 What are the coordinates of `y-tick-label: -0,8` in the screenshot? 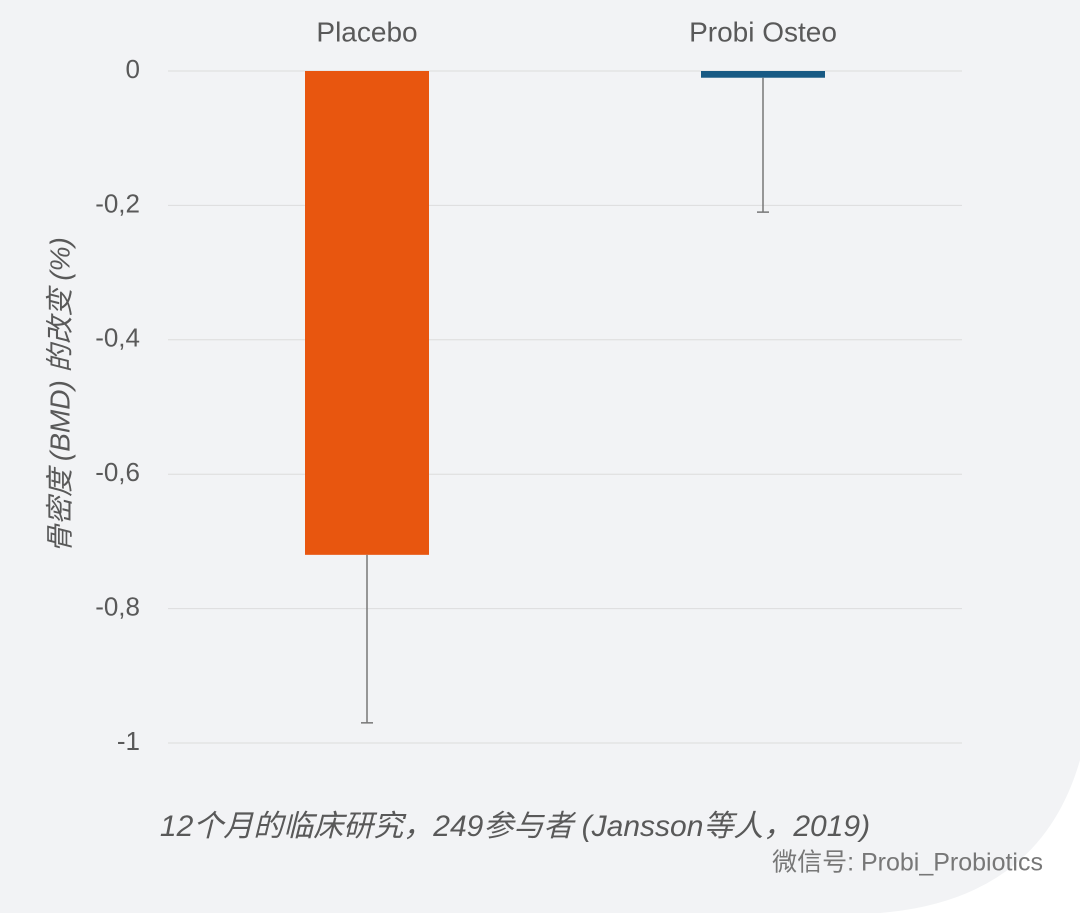 It's located at (117, 606).